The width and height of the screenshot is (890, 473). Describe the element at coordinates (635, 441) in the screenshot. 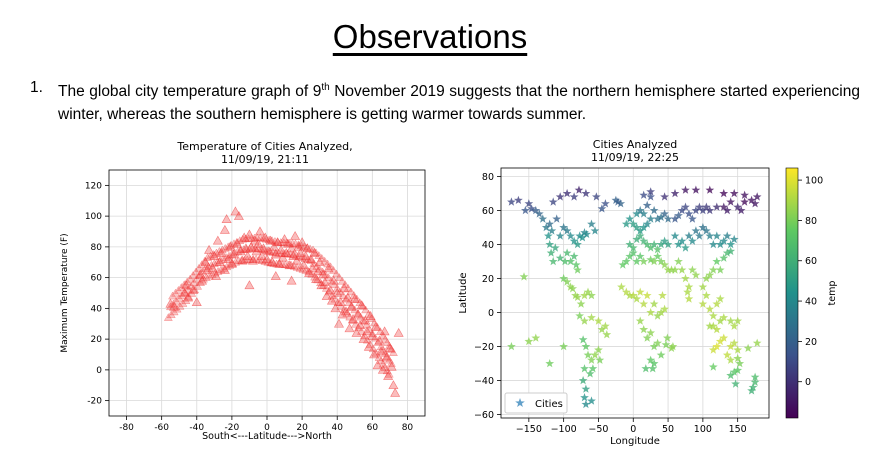

I see `chart2-x-axis-label: Longitude` at that location.